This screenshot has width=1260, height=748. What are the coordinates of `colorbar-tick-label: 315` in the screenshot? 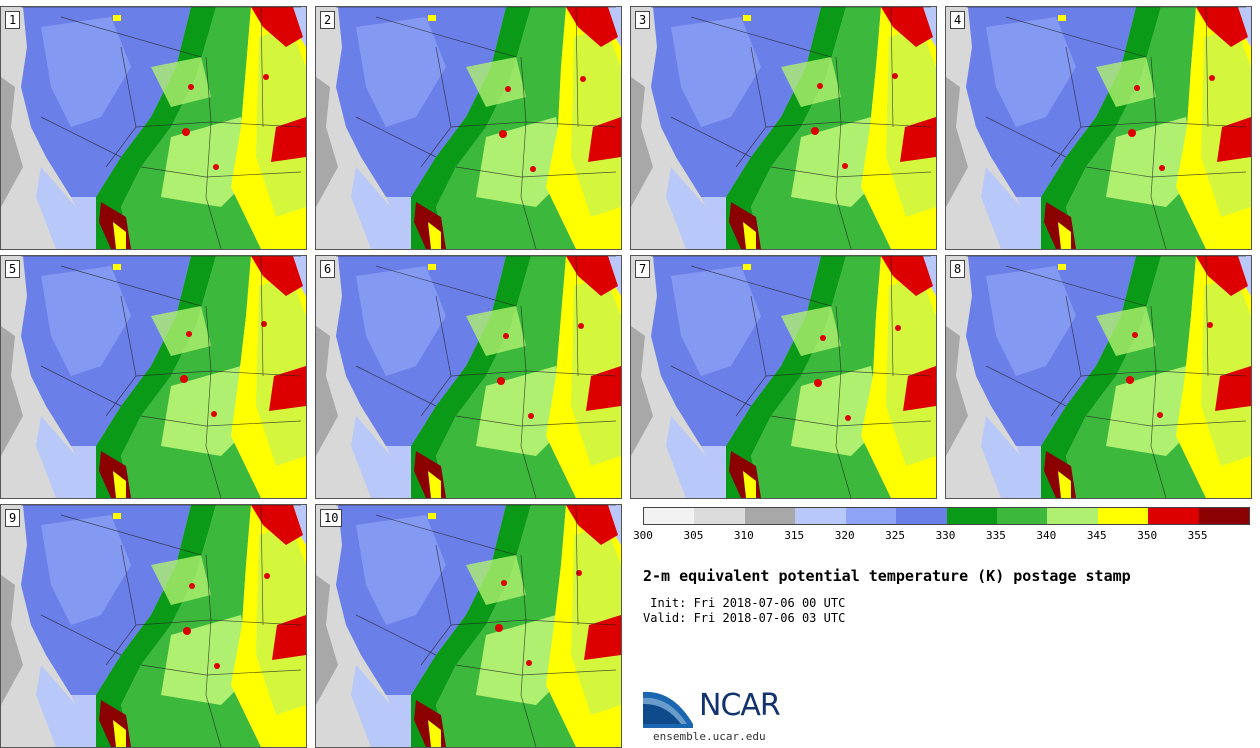 It's located at (794, 535).